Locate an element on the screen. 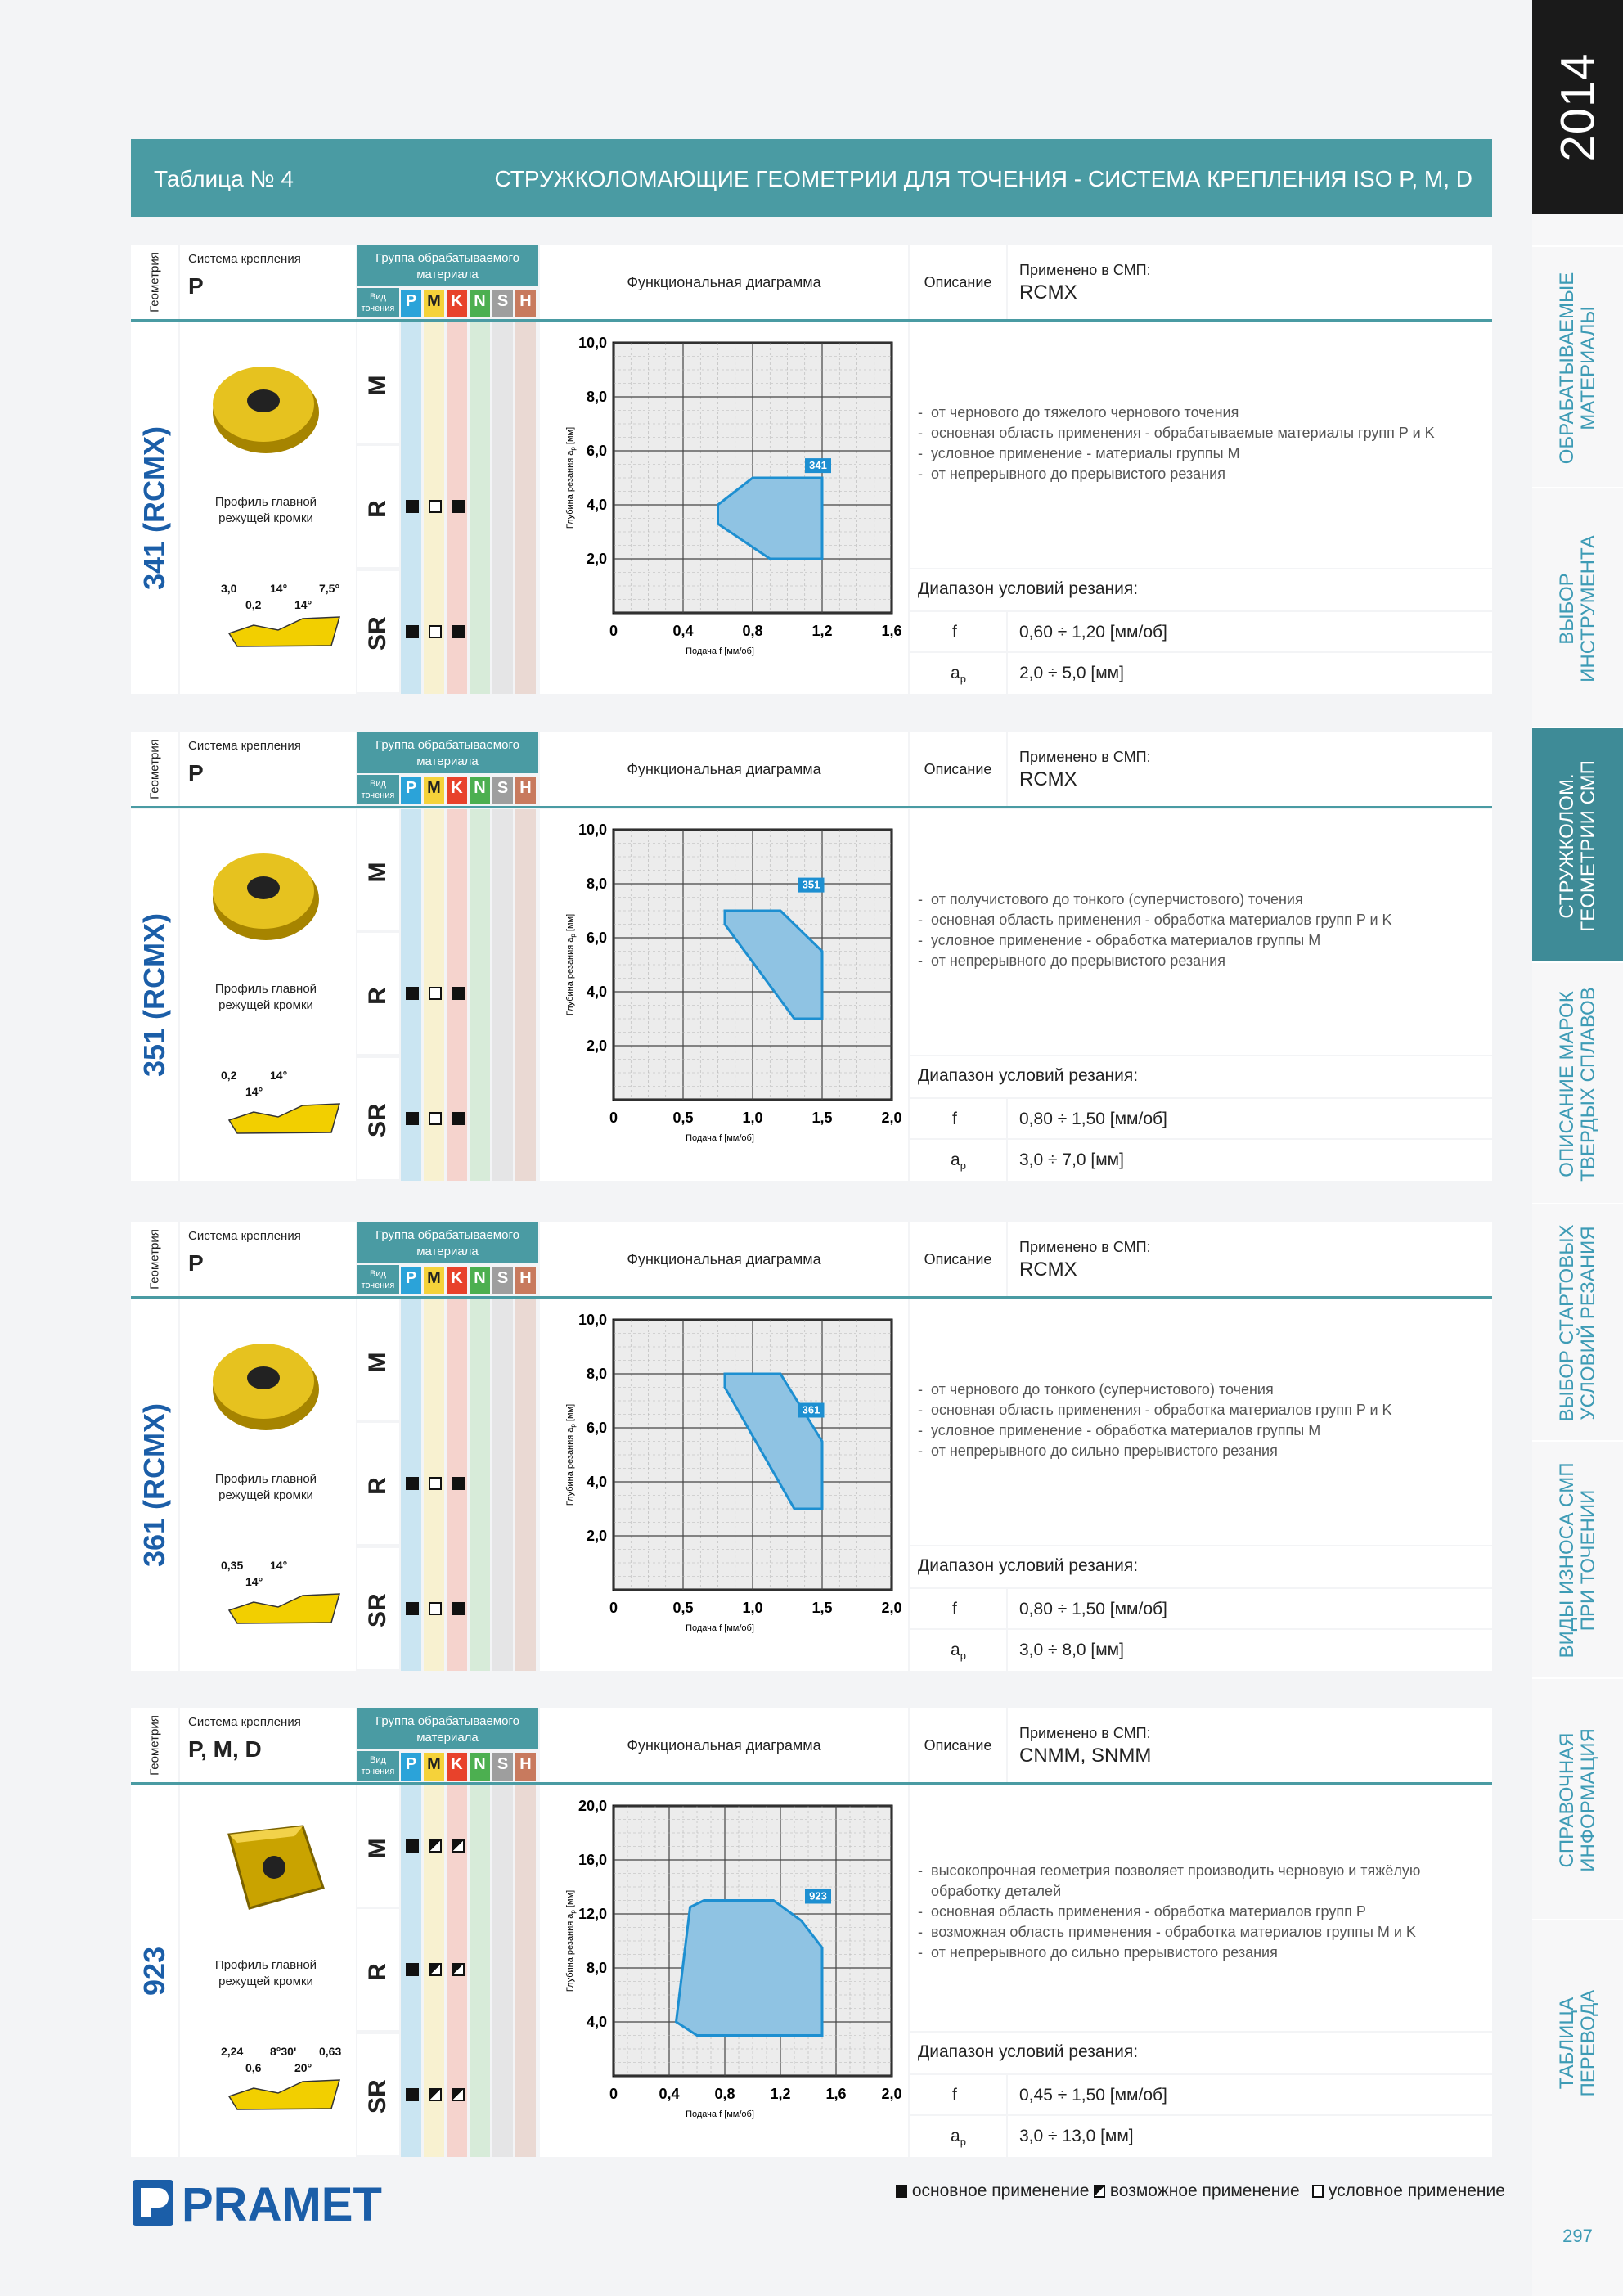 The height and width of the screenshot is (2296, 1623). side-tab-3: СТРУЖКОЛОМ. ГЕОМЕТРИИ СМП is located at coordinates (1577, 845).